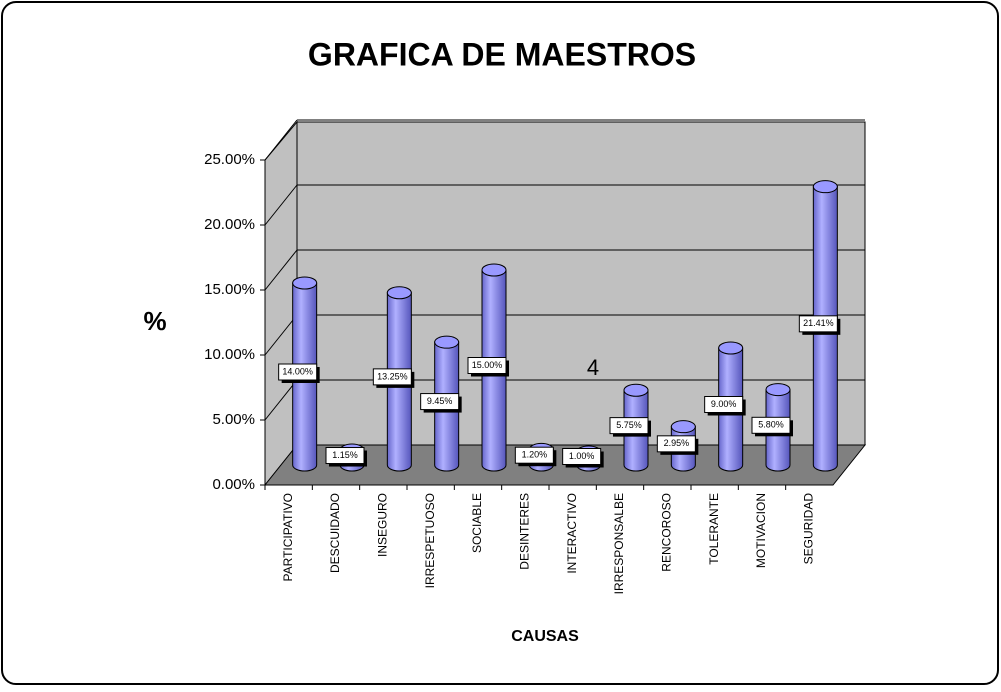 This screenshot has height=692, width=1001. I want to click on chart-title: GRAFICA DE MAESTROS, so click(502, 54).